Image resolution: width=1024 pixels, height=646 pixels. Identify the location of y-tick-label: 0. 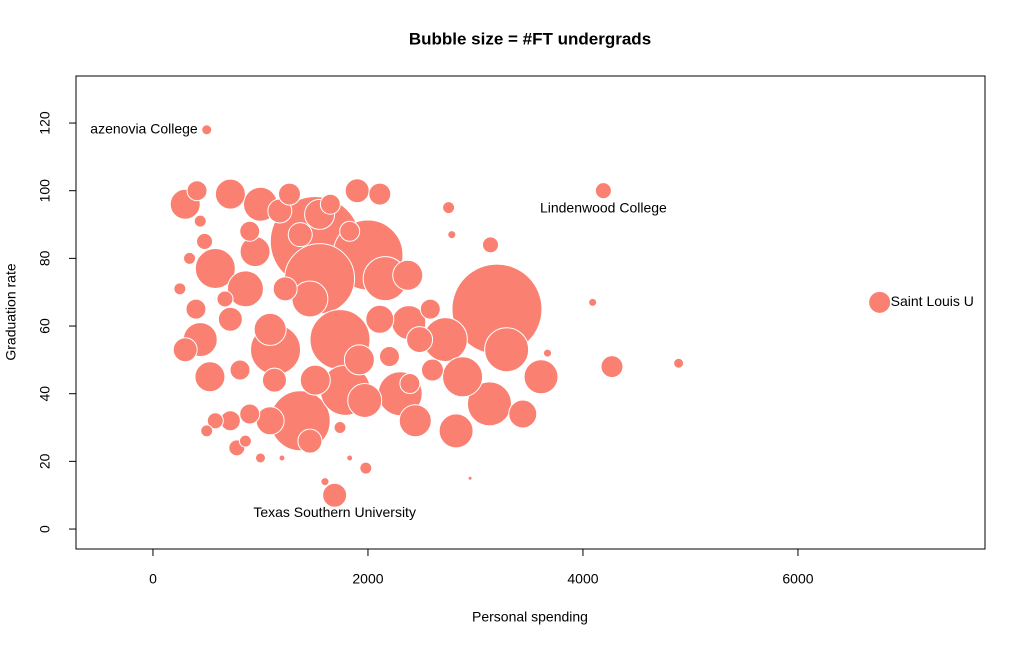
(45, 529).